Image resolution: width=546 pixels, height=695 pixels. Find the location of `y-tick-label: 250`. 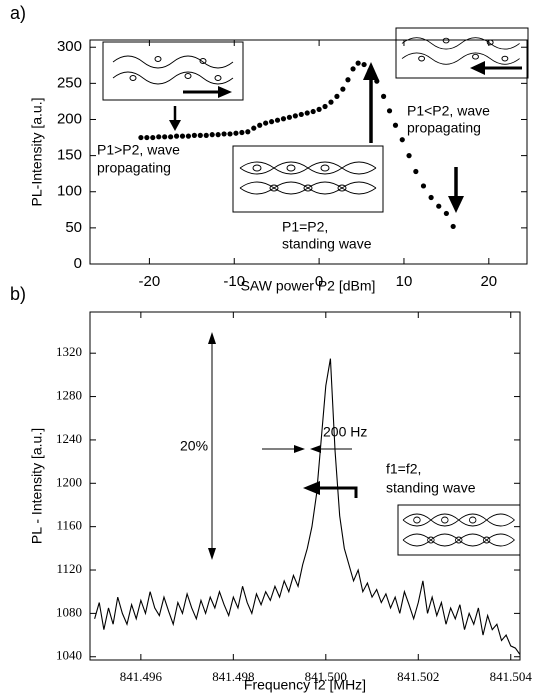

y-tick-label: 250 is located at coordinates (69, 82).